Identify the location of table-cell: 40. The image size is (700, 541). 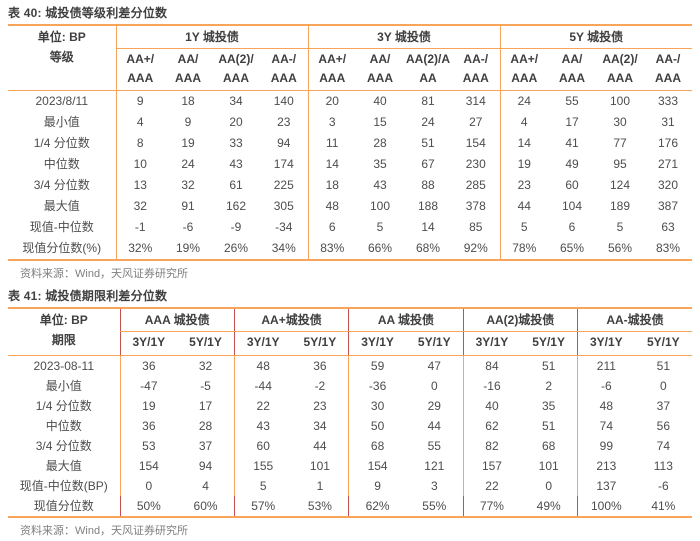
(491, 405).